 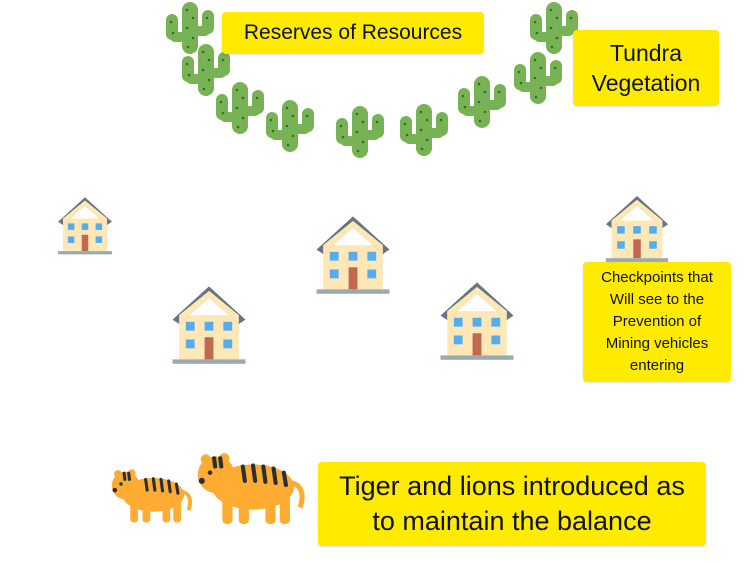 I want to click on reserves-text: Reserves of Resources, so click(x=353, y=32).